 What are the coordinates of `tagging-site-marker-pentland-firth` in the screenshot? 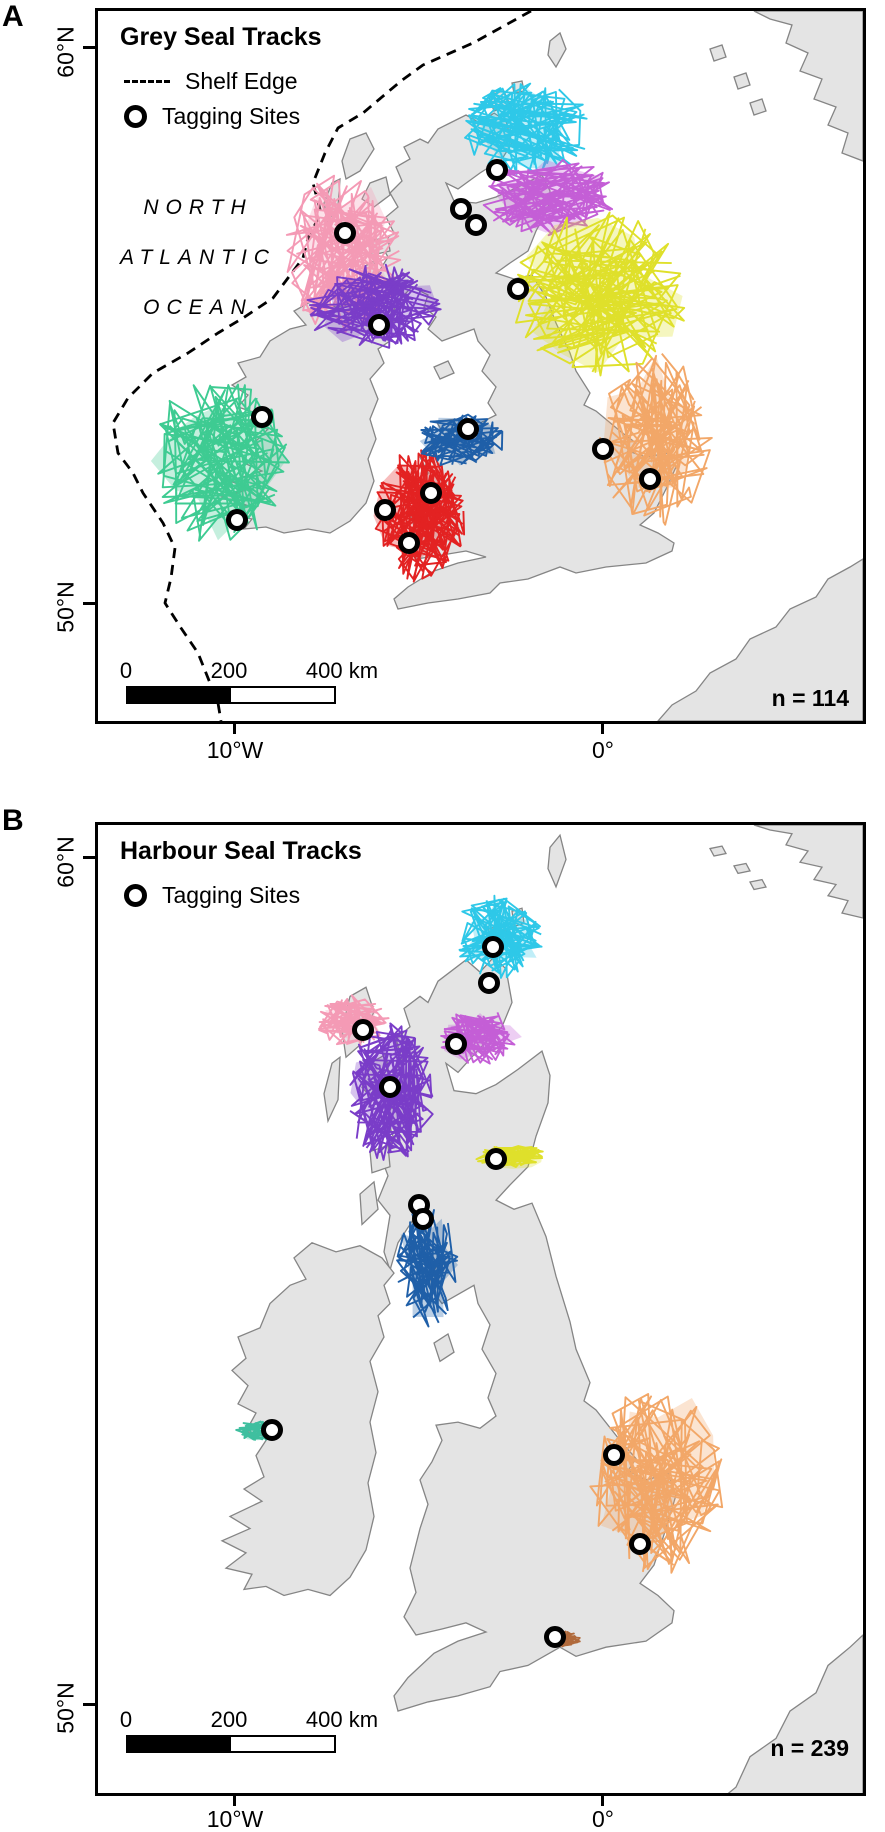 It's located at (489, 983).